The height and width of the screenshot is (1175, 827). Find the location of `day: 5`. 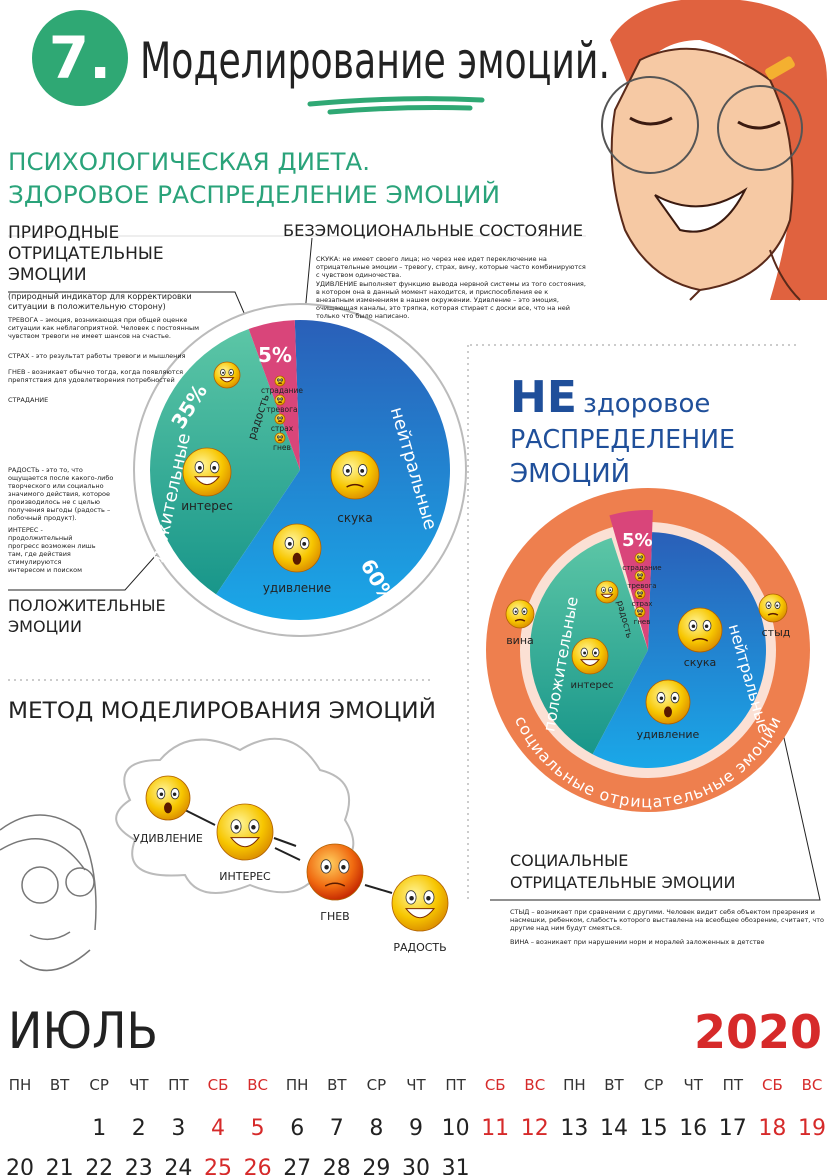

day: 5 is located at coordinates (258, 1128).